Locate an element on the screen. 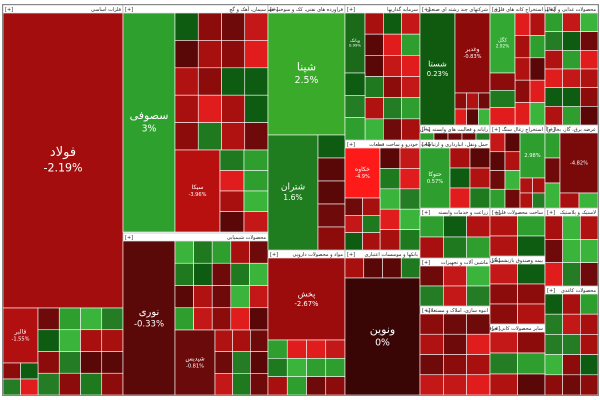 Image resolution: width=600 pixels, height=400 pixels. sector-header-text: زراعت و خدمات وابسته [+] is located at coordinates (455, 213).